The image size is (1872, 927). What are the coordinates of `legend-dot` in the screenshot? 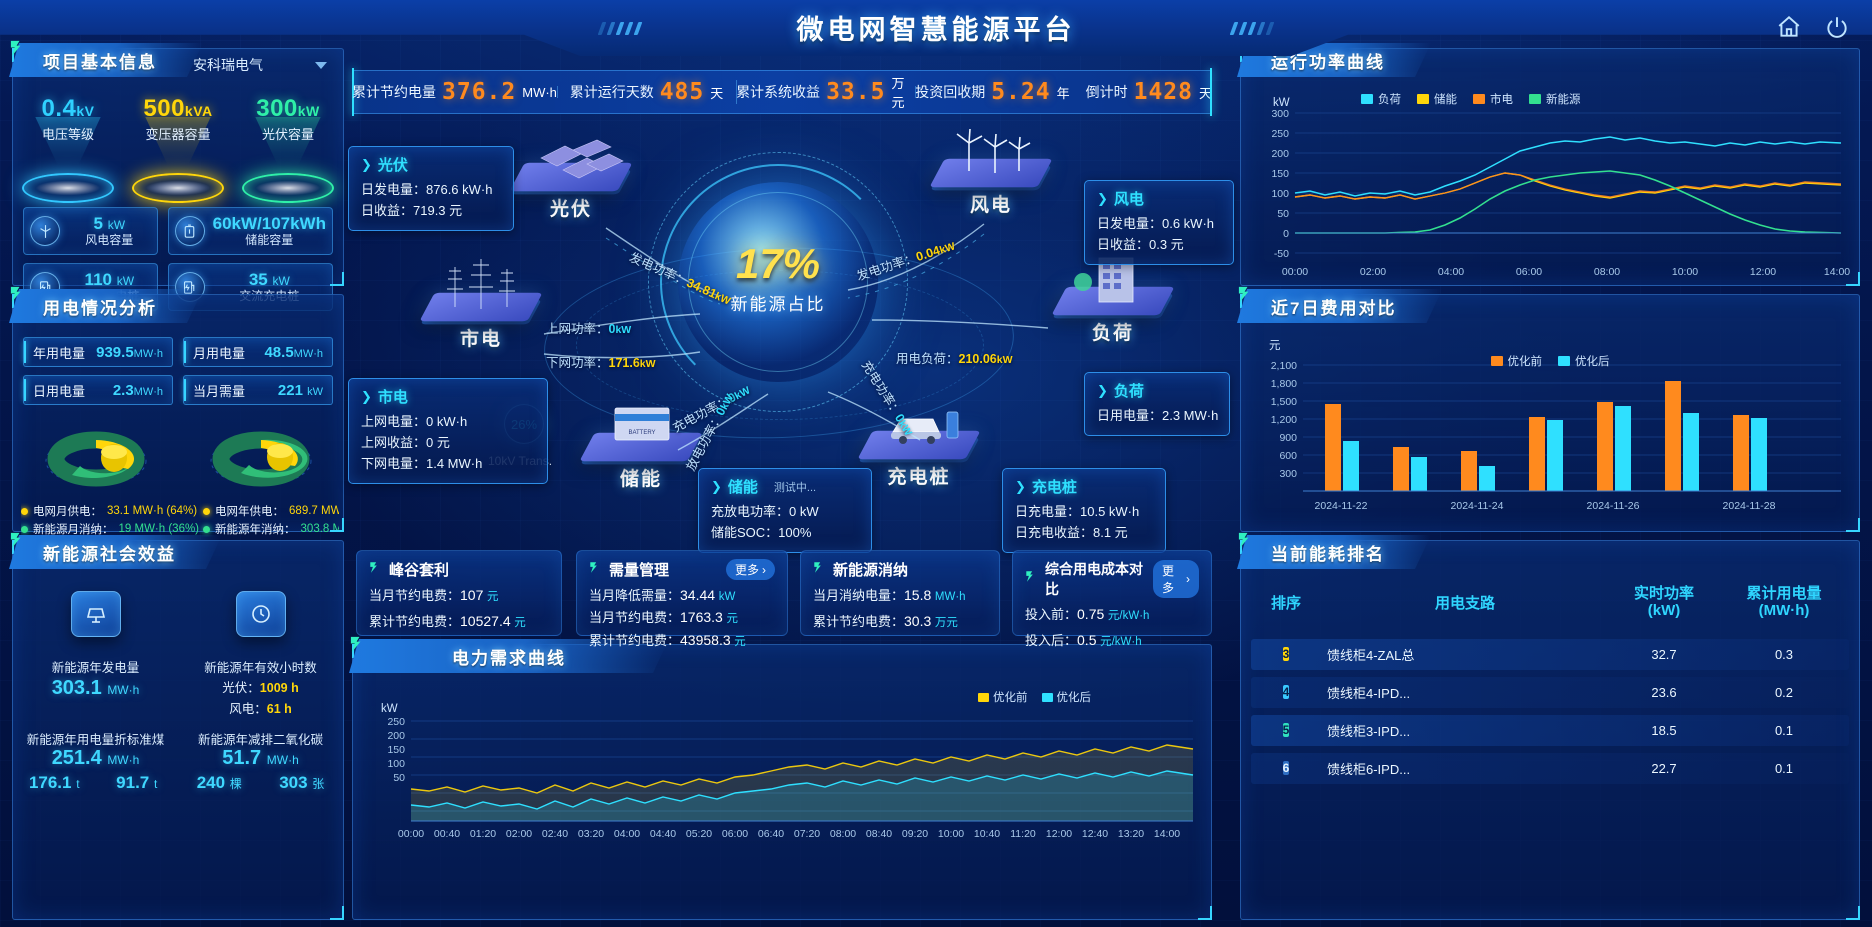 It's located at (207, 511).